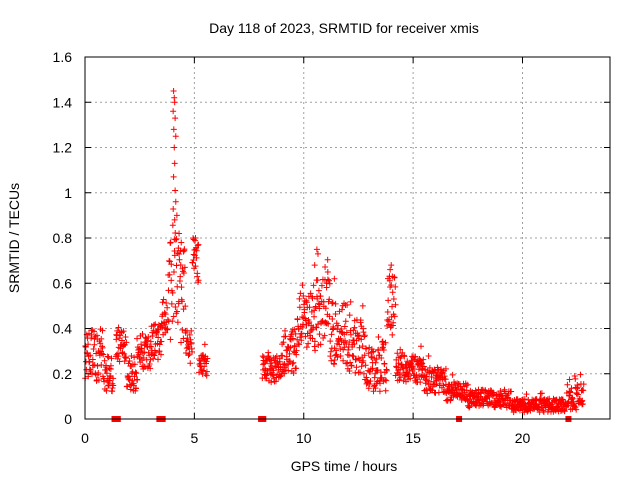 This screenshot has width=640, height=480. I want to click on y-tick-label: 0.6, so click(63, 283).